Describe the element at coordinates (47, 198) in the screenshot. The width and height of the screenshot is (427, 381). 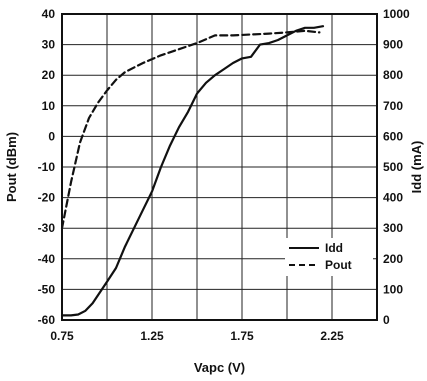
I see `y-left-tick-label: -20` at that location.